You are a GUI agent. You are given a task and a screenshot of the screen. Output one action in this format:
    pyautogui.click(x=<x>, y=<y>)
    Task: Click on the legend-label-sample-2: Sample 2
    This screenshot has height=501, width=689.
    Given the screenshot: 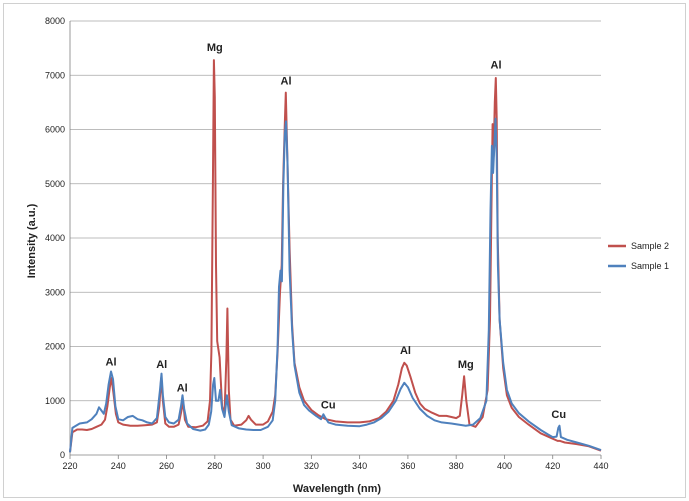 What is the action you would take?
    pyautogui.click(x=650, y=246)
    